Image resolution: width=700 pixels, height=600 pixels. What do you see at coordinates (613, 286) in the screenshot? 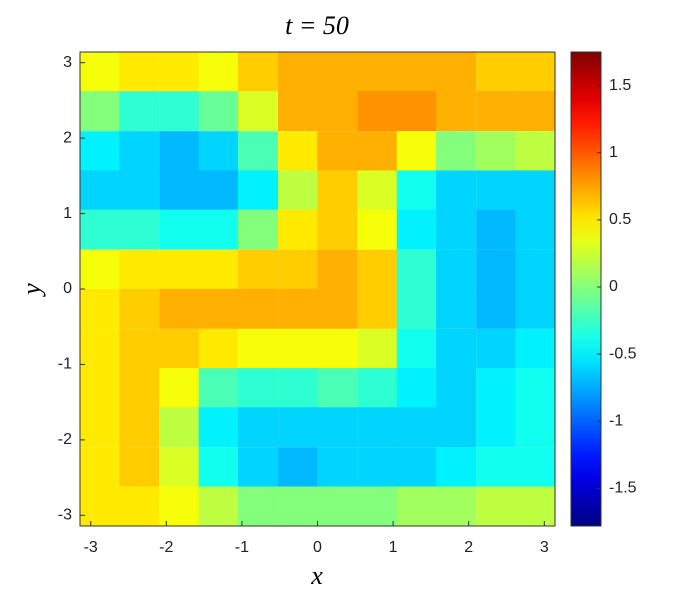
I see `colorbar-tick-label: 0` at bounding box center [613, 286].